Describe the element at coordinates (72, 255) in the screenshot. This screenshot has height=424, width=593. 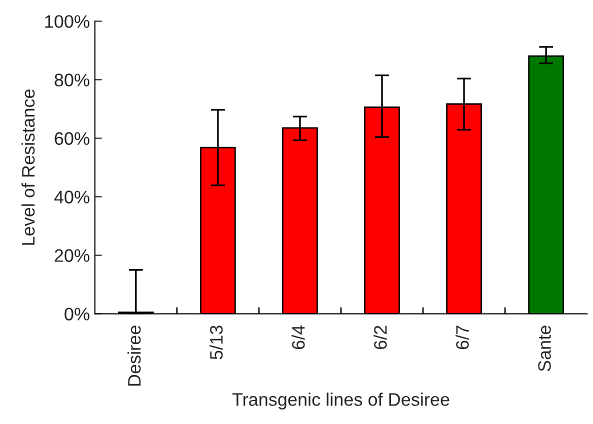
I see `y-tick-label: 20%` at that location.